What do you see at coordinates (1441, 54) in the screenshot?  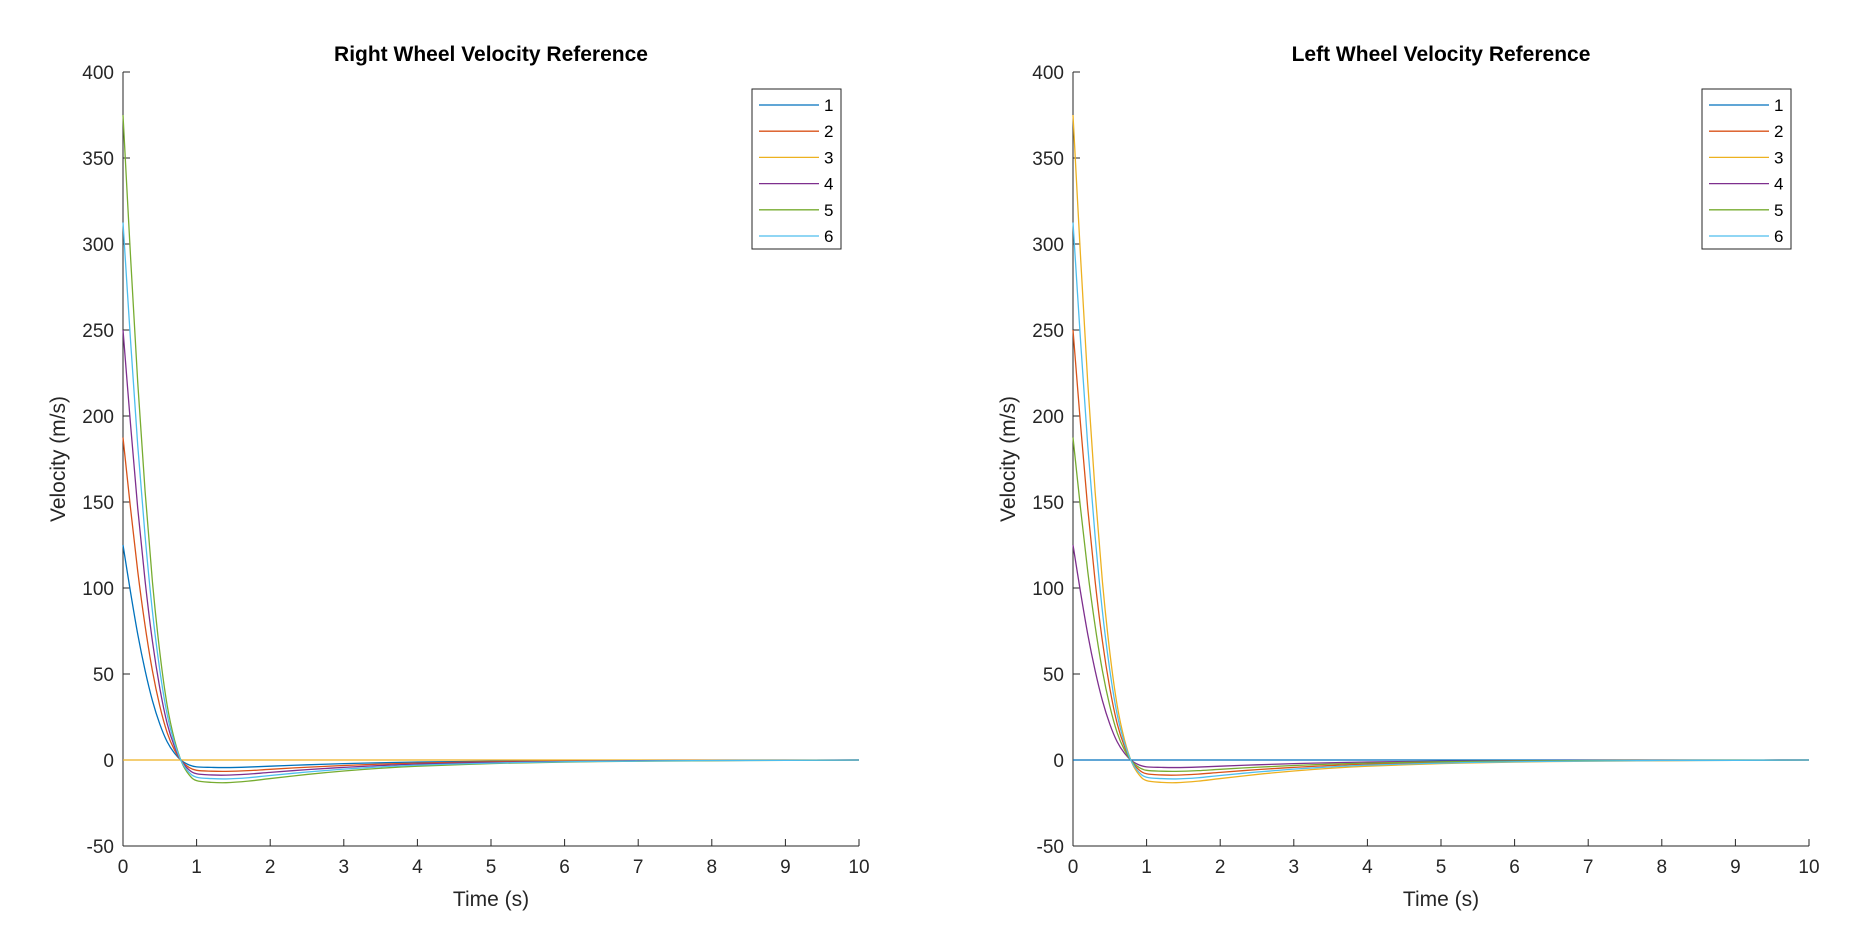 I see `chart-title: Left Wheel Velocity Reference` at bounding box center [1441, 54].